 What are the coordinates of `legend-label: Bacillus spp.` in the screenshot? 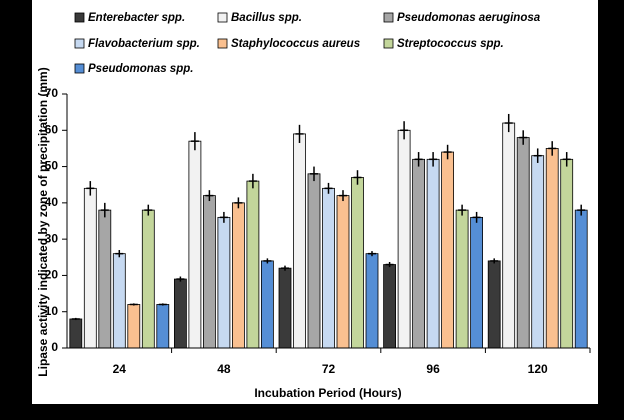 It's located at (266, 18).